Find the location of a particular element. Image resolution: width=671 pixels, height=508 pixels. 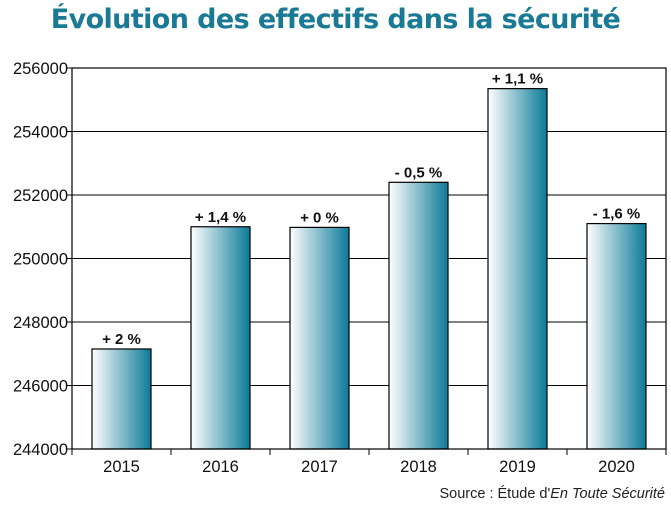

x-tick-label: 2020 is located at coordinates (616, 467).